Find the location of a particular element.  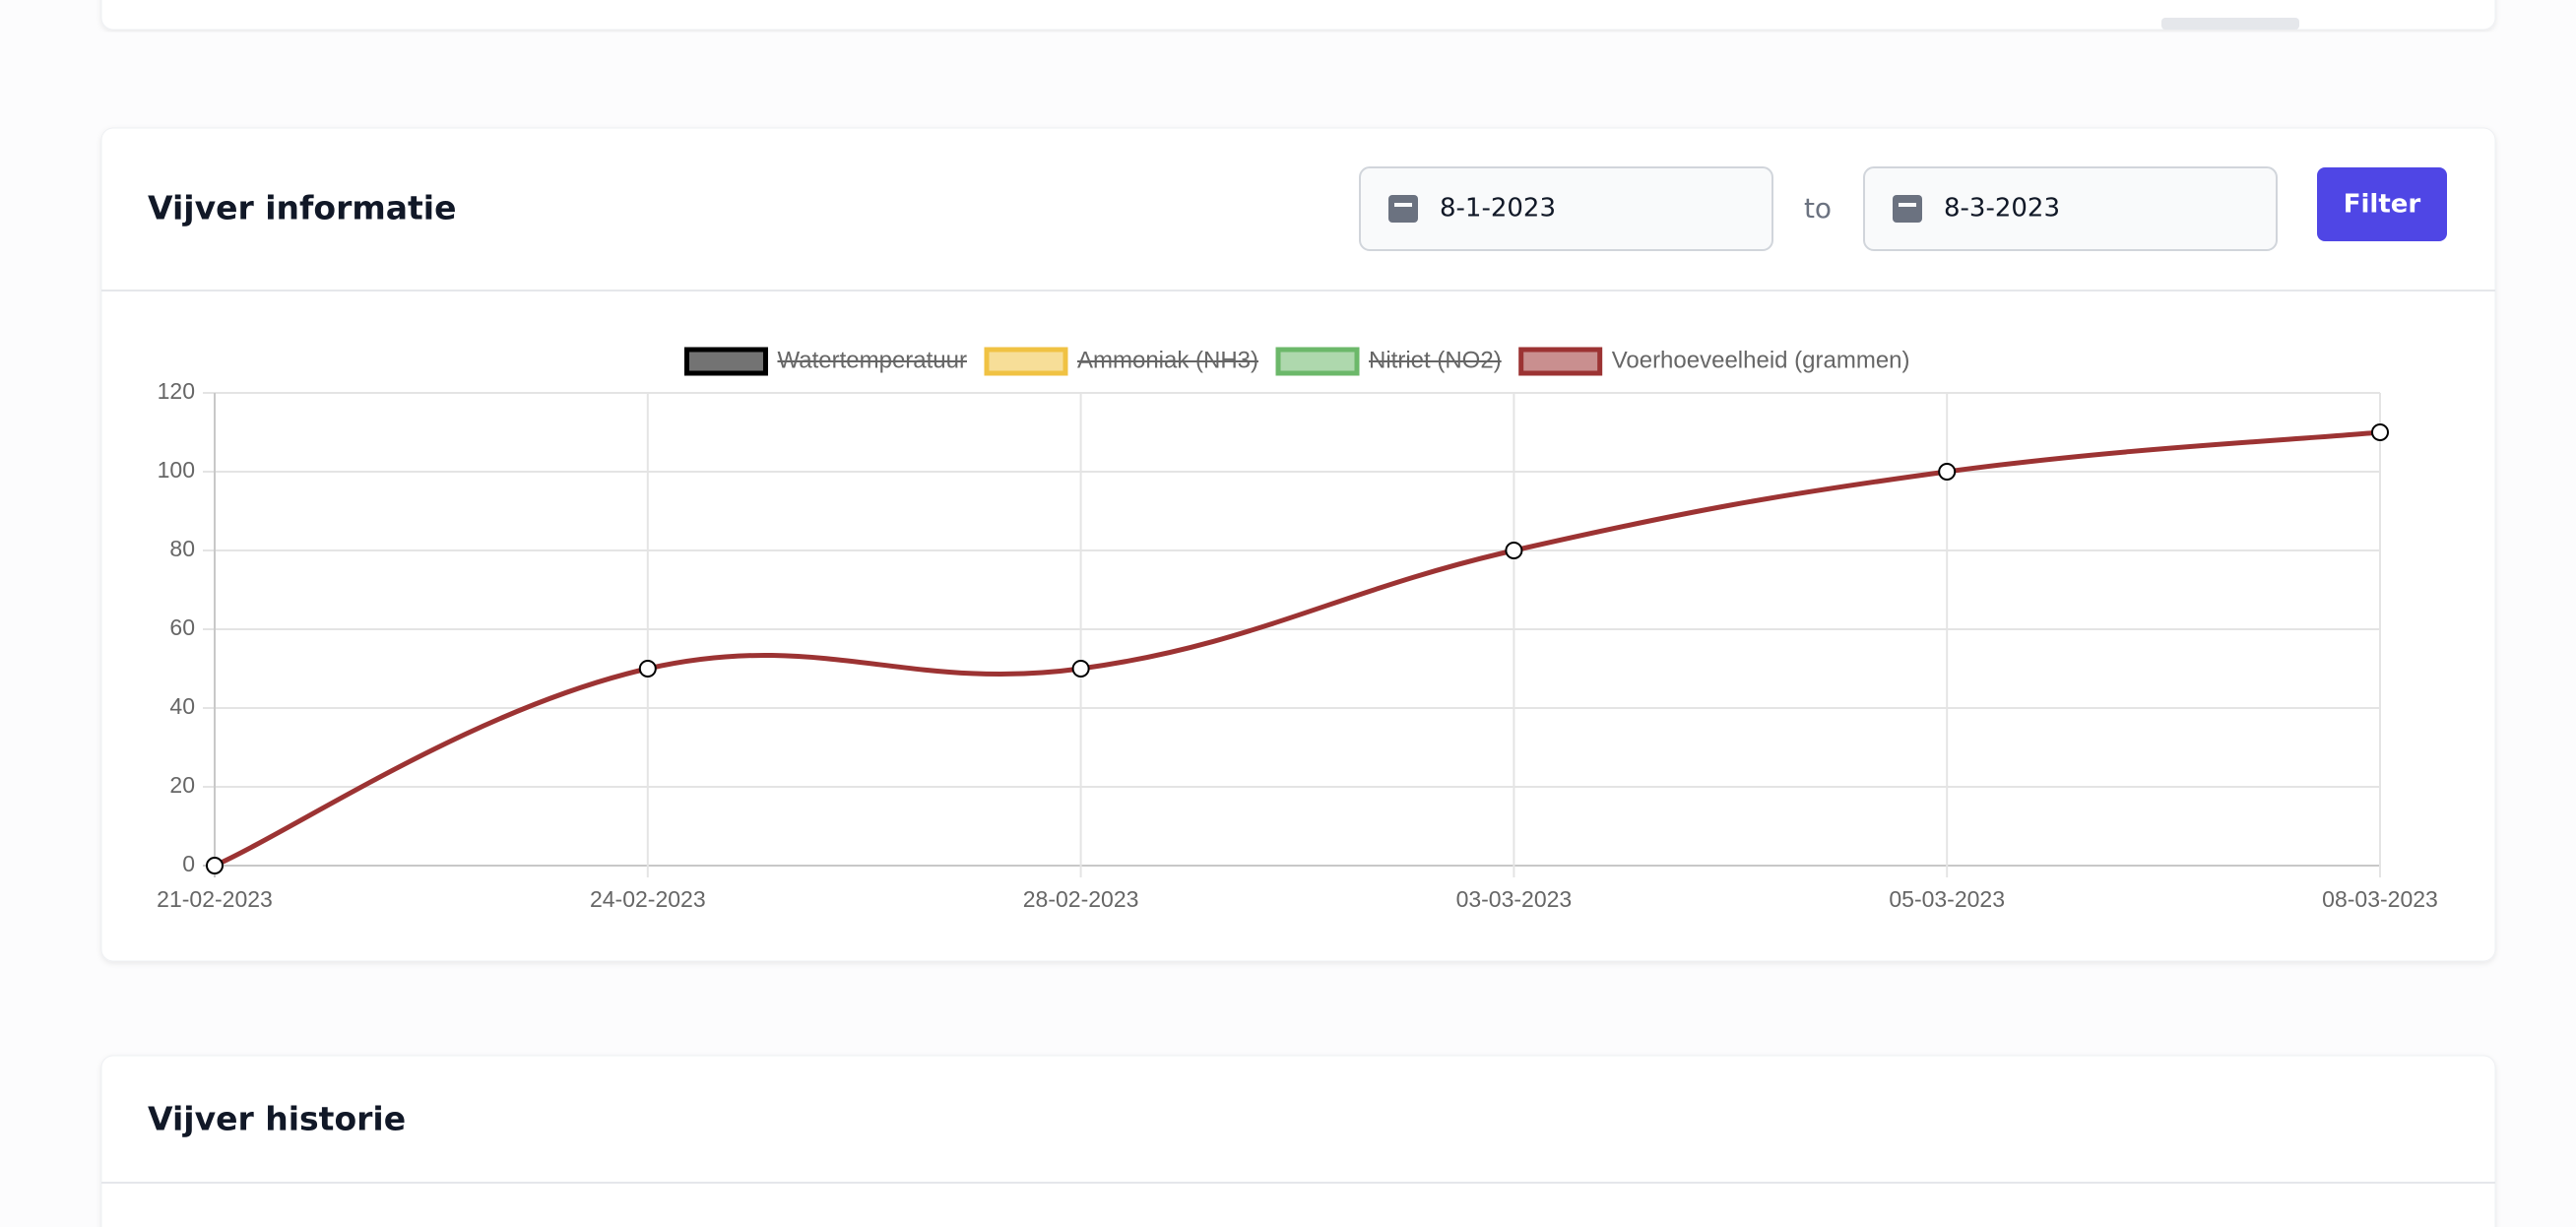

x-tick-label: 21-02-2023 is located at coordinates (215, 899).